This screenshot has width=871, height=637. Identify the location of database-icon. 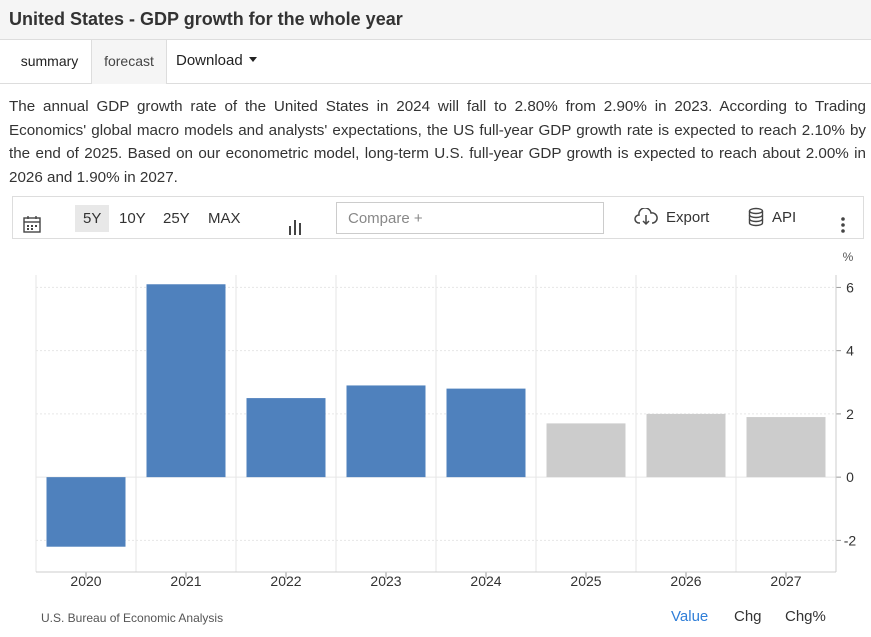
(756, 217).